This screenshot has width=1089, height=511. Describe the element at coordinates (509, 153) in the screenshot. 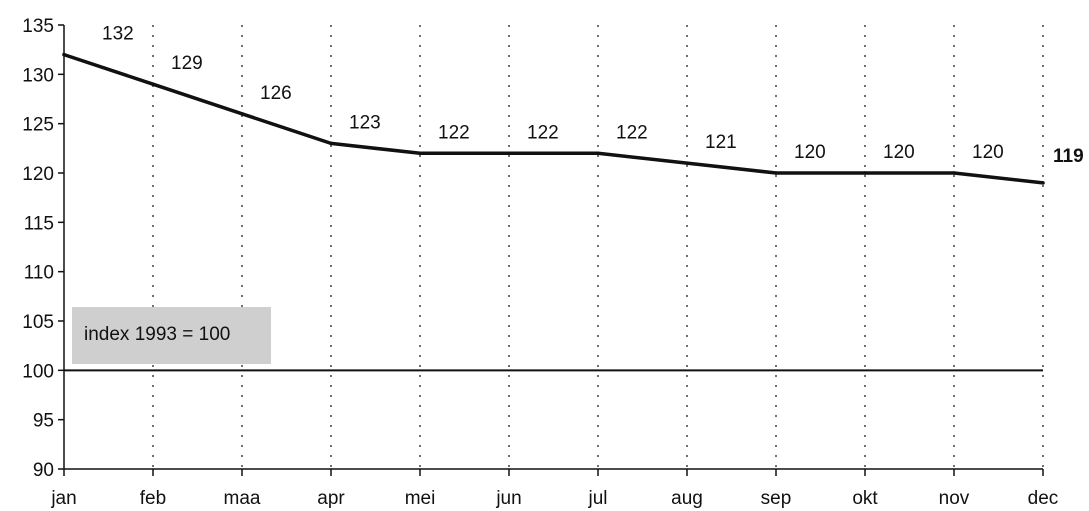

I see `data-point-jun` at that location.